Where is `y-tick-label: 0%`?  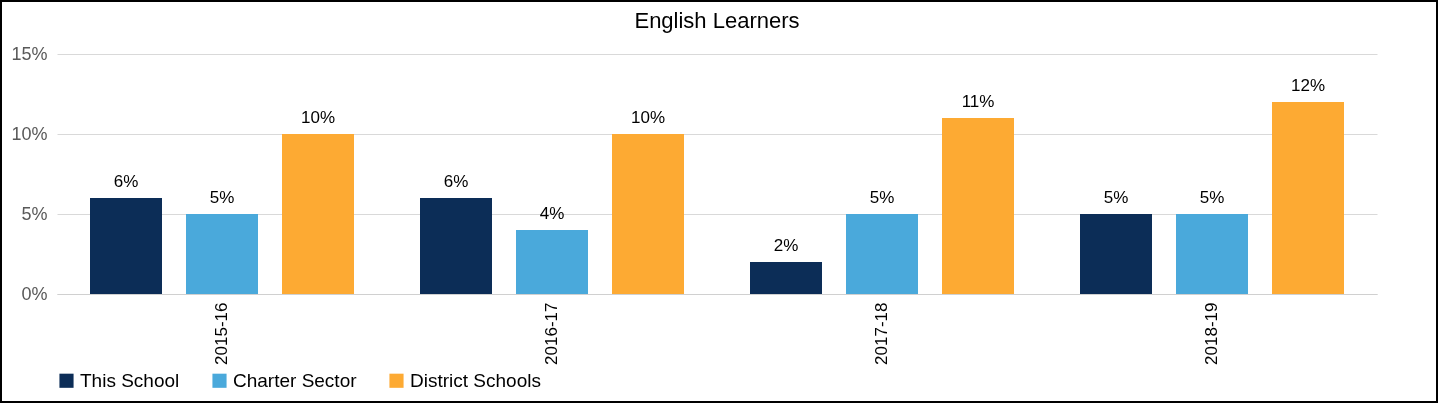
y-tick-label: 0% is located at coordinates (34, 293).